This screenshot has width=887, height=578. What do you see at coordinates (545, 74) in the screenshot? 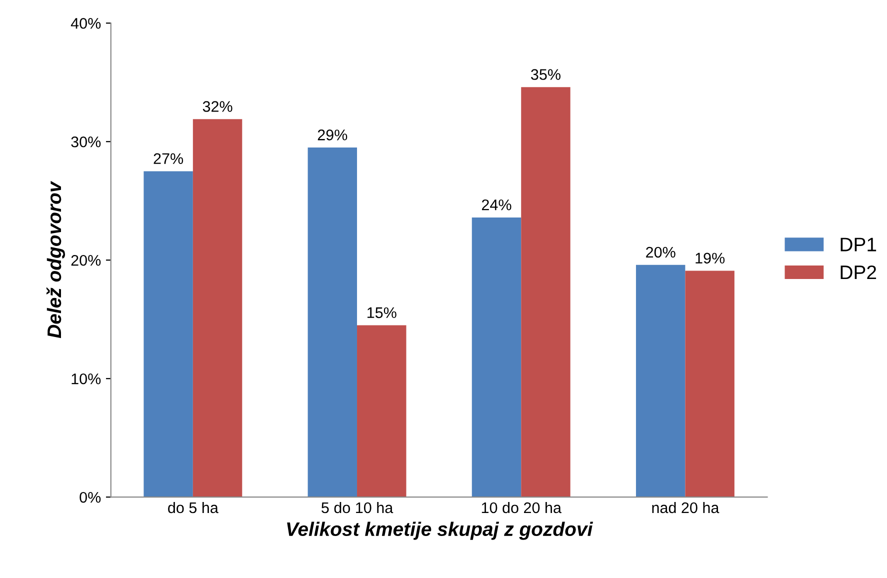
I see `data-label: 35%` at bounding box center [545, 74].